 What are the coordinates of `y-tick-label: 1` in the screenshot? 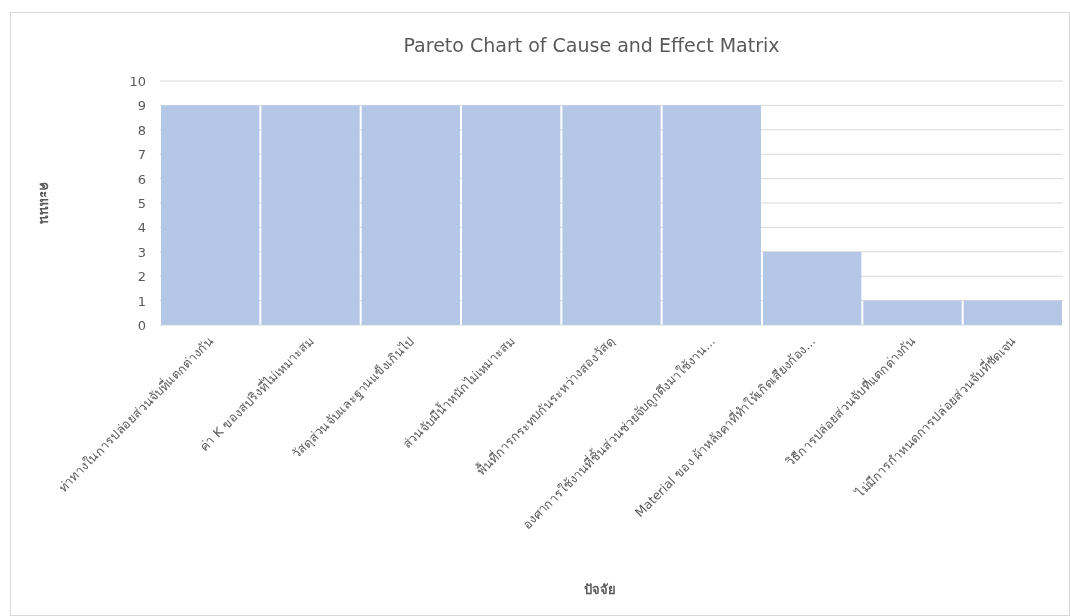 It's located at (141, 301).